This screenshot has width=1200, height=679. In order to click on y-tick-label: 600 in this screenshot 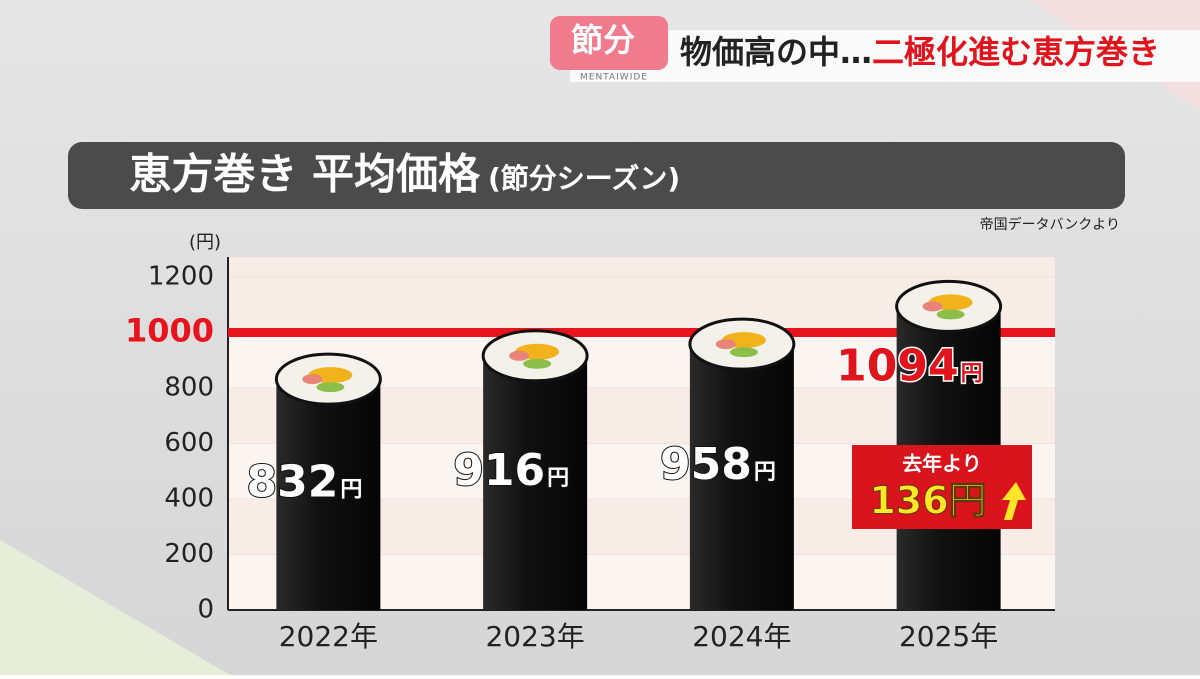, I will do `click(189, 443)`.